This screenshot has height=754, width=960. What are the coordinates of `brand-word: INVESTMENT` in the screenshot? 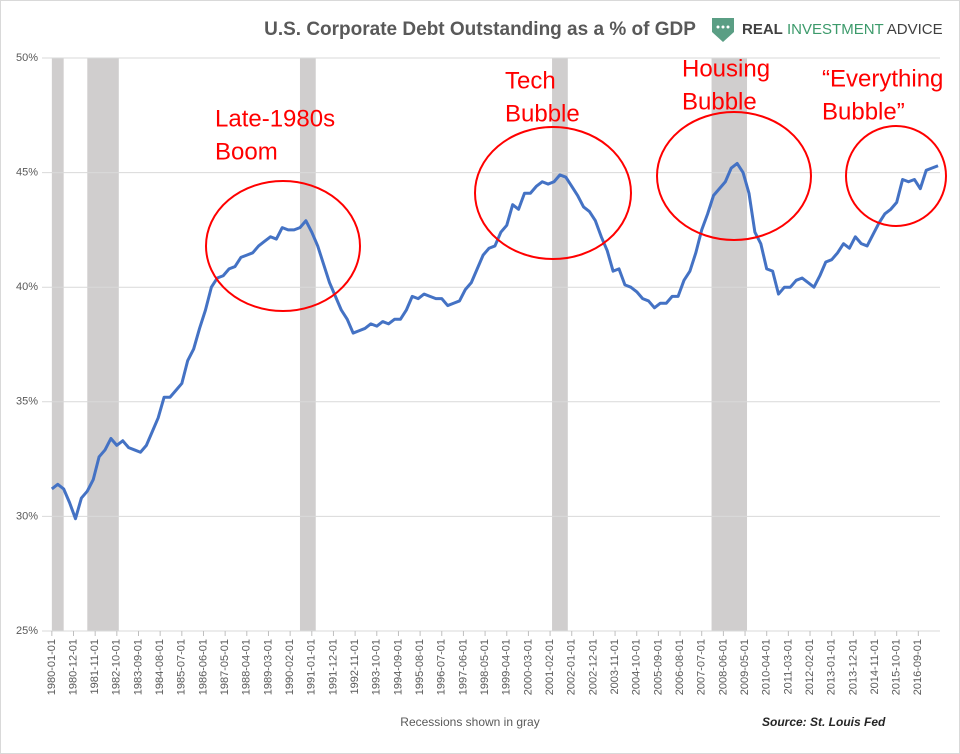 It's located at (835, 29).